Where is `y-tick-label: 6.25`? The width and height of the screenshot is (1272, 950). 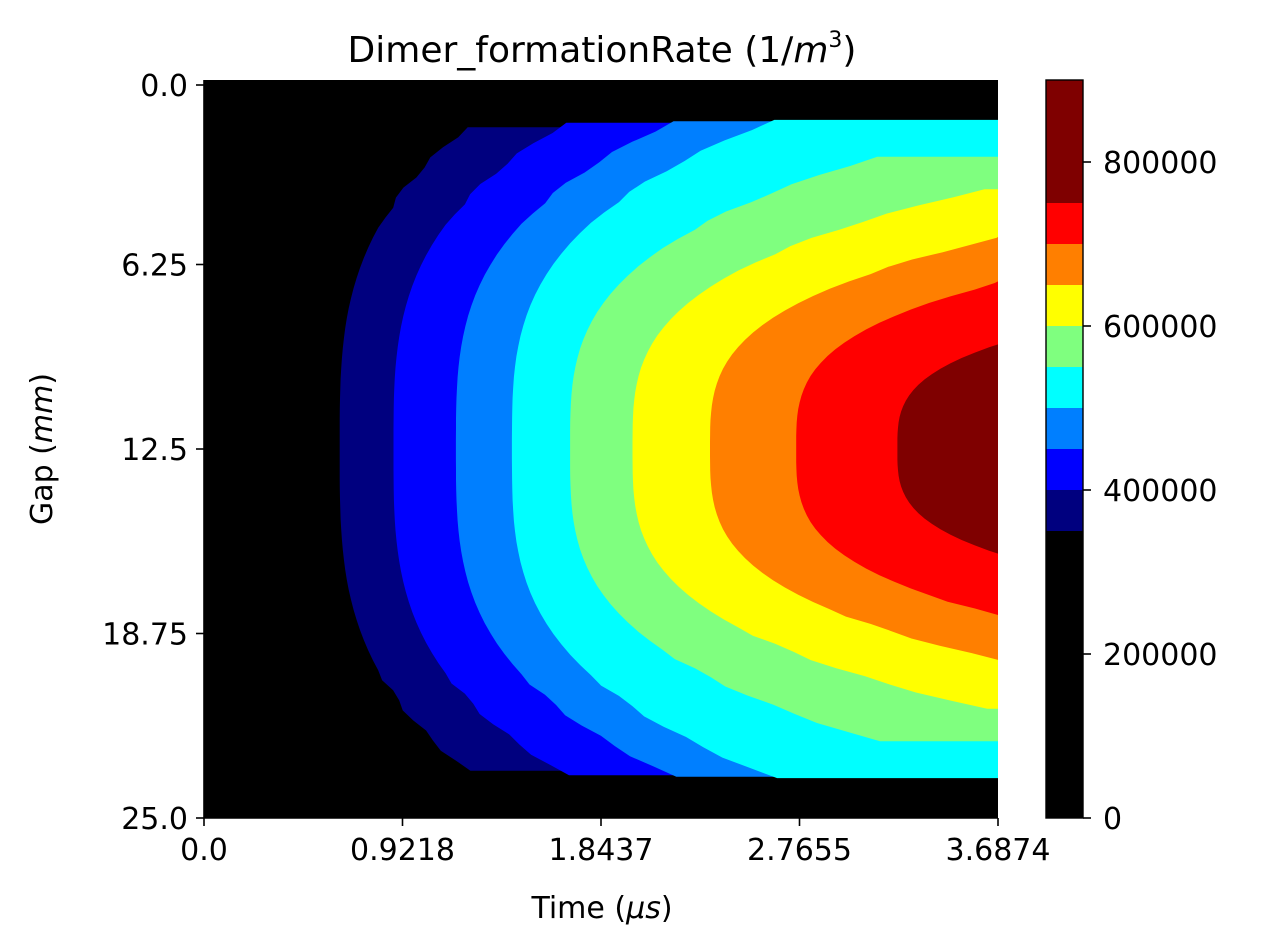 y-tick-label: 6.25 is located at coordinates (154, 266).